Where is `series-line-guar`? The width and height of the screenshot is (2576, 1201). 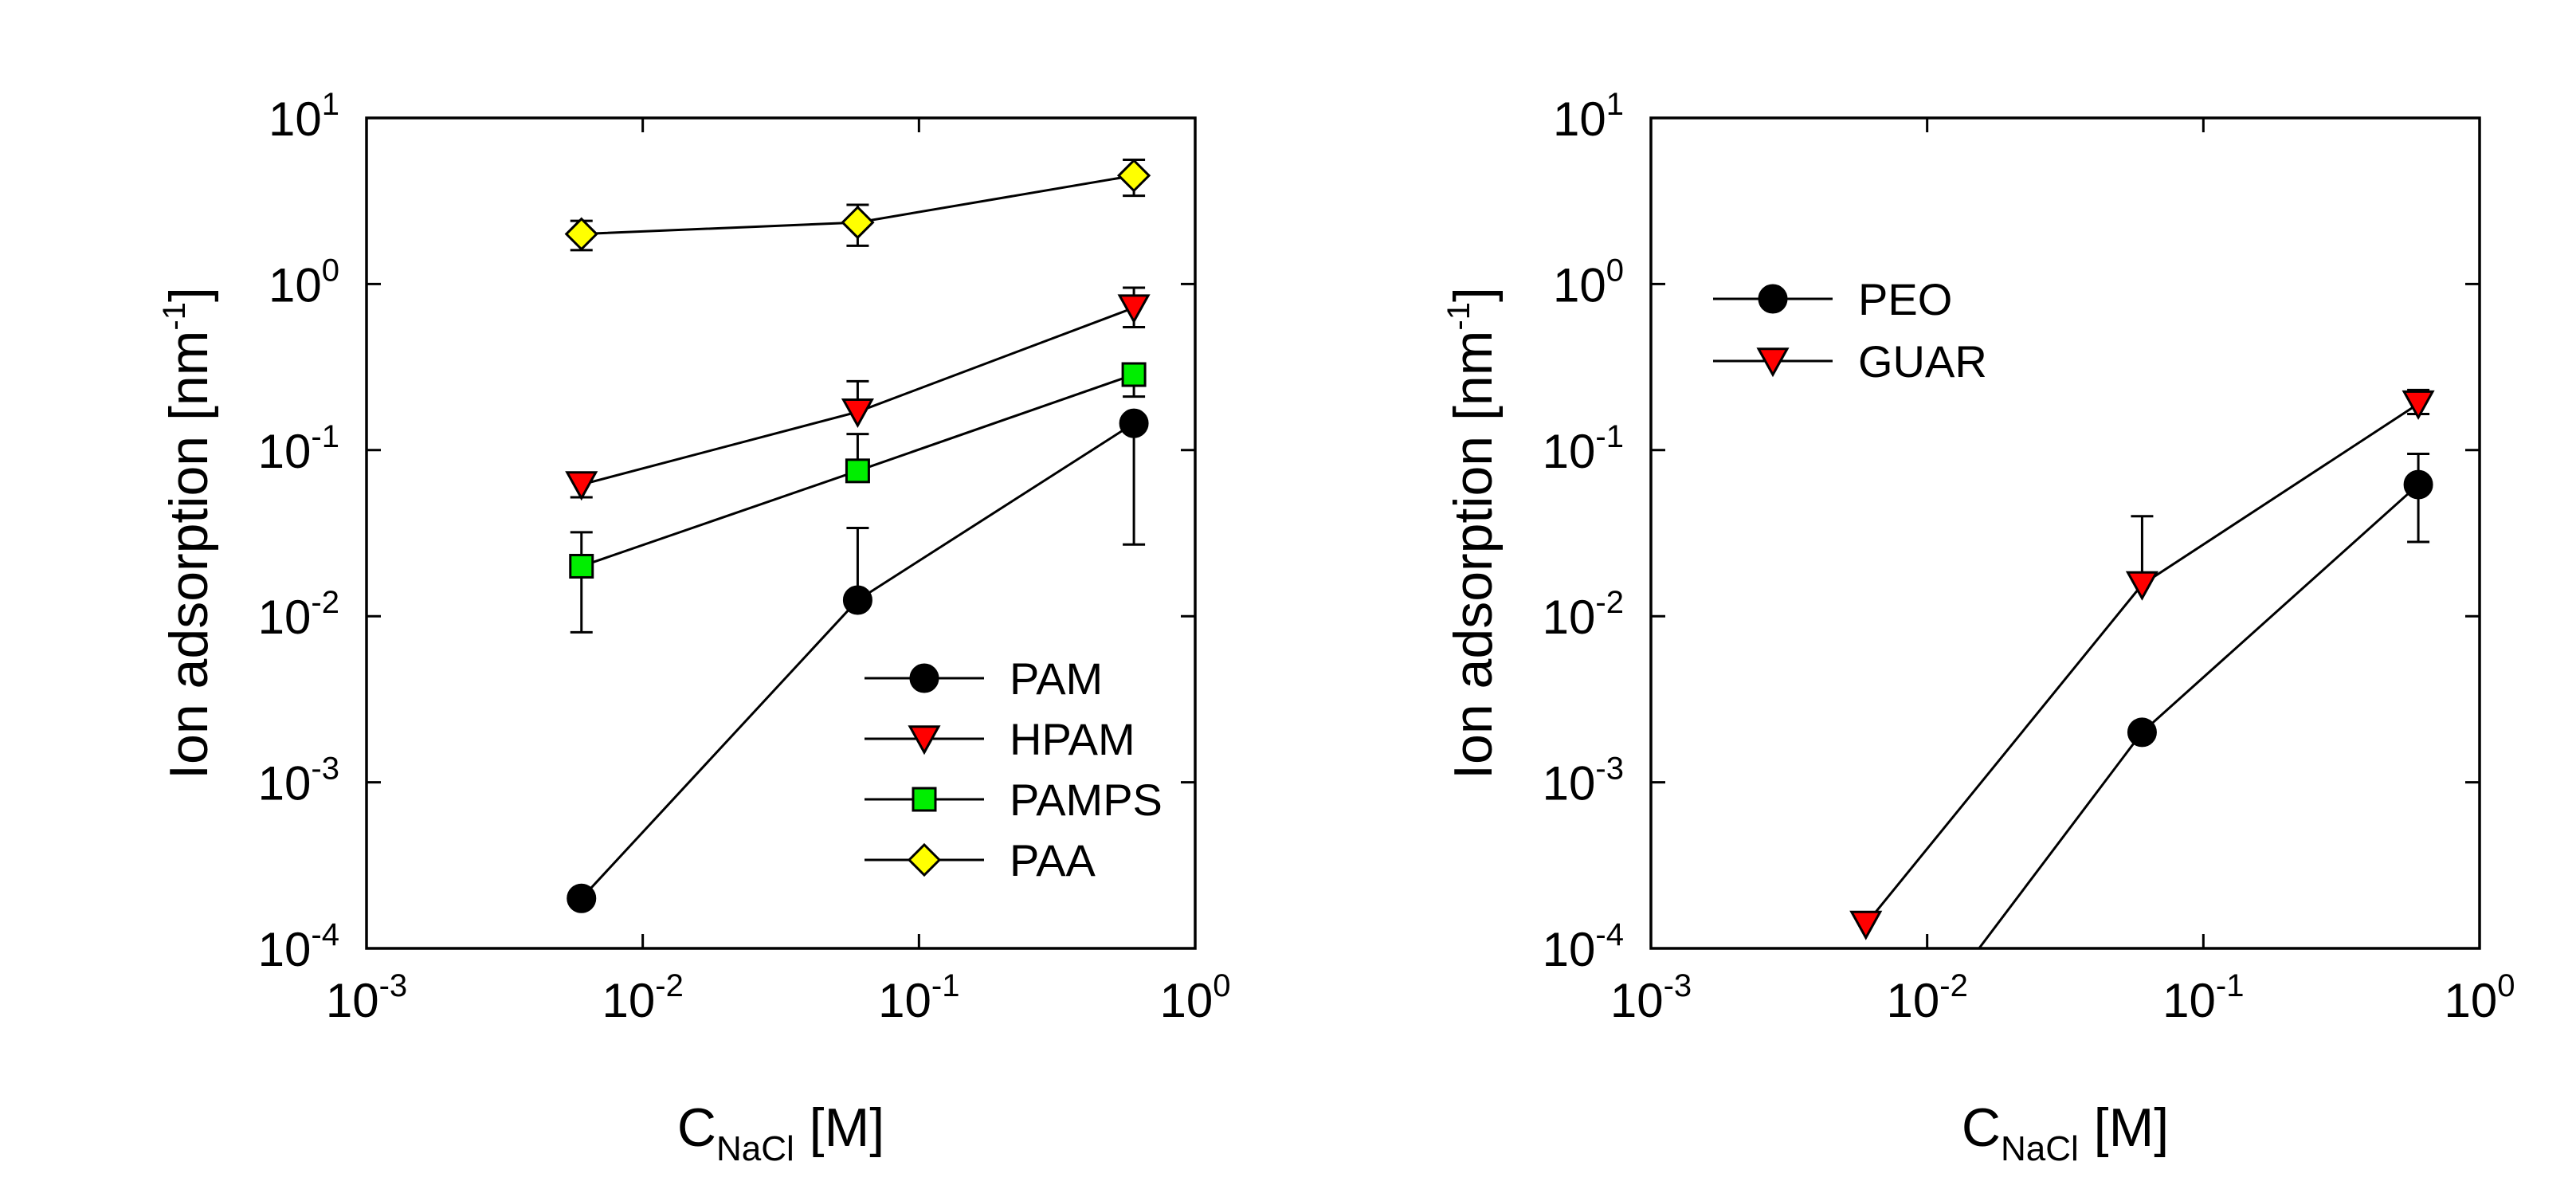
series-line-guar is located at coordinates (2141, 663).